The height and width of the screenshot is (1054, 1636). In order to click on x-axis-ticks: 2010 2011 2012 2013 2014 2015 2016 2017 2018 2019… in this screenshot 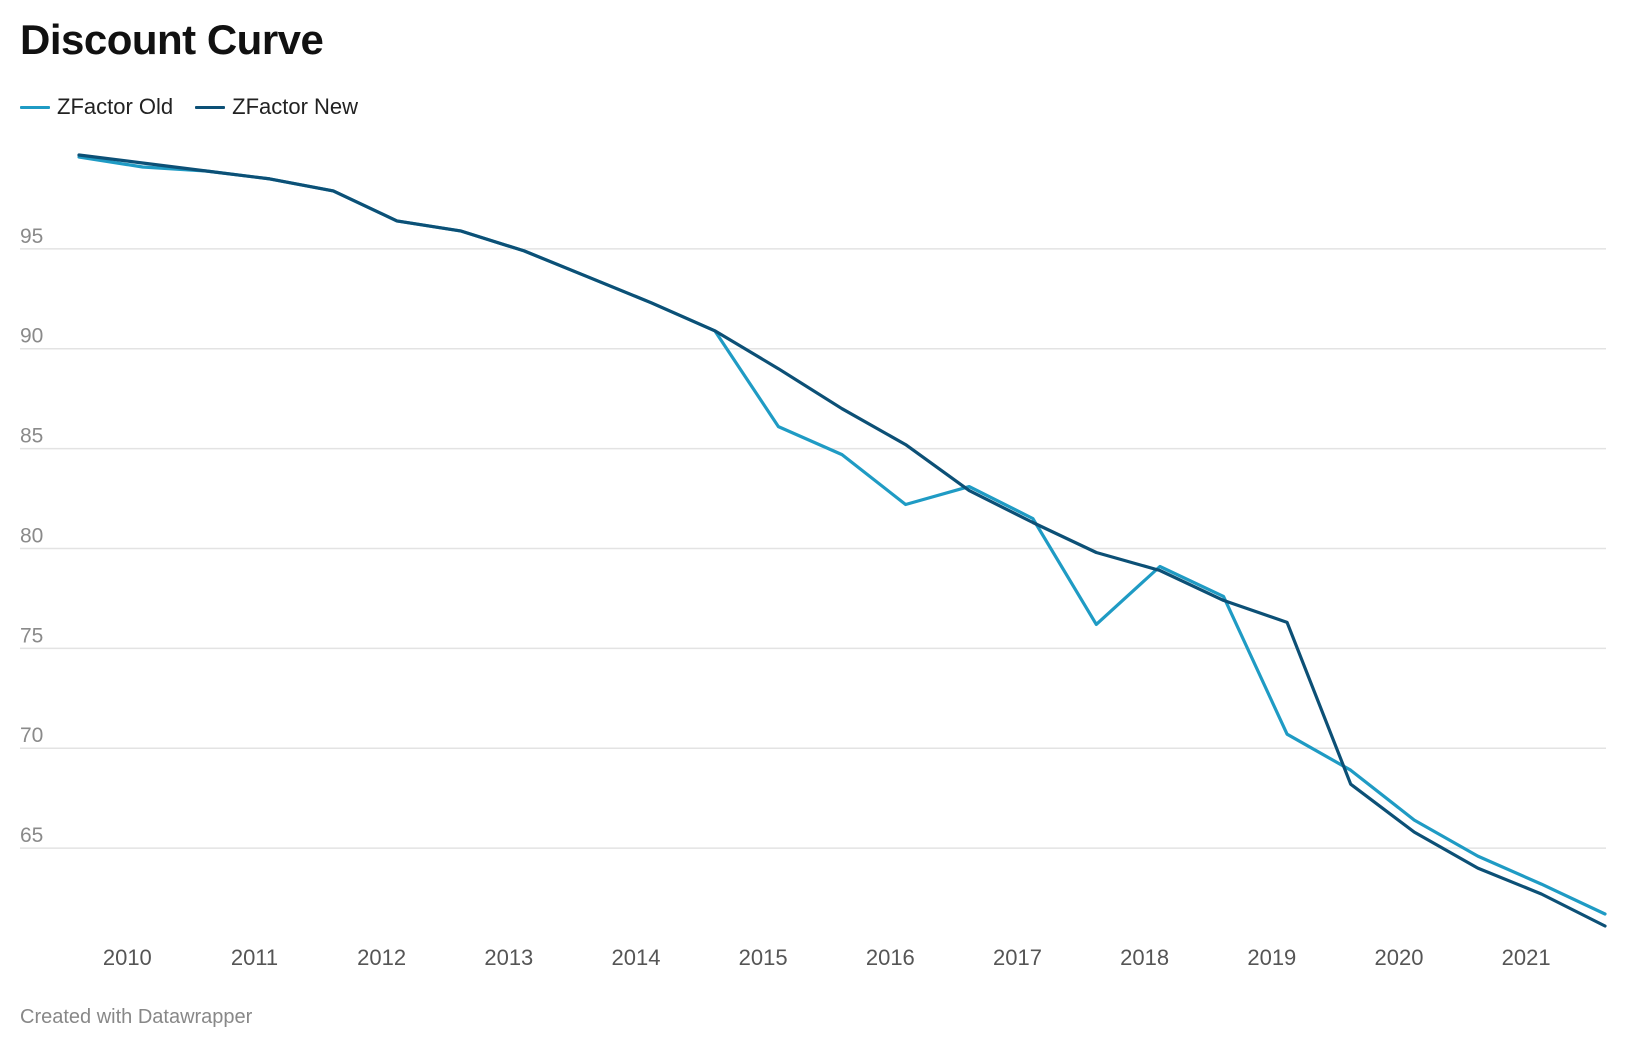, I will do `click(827, 957)`.